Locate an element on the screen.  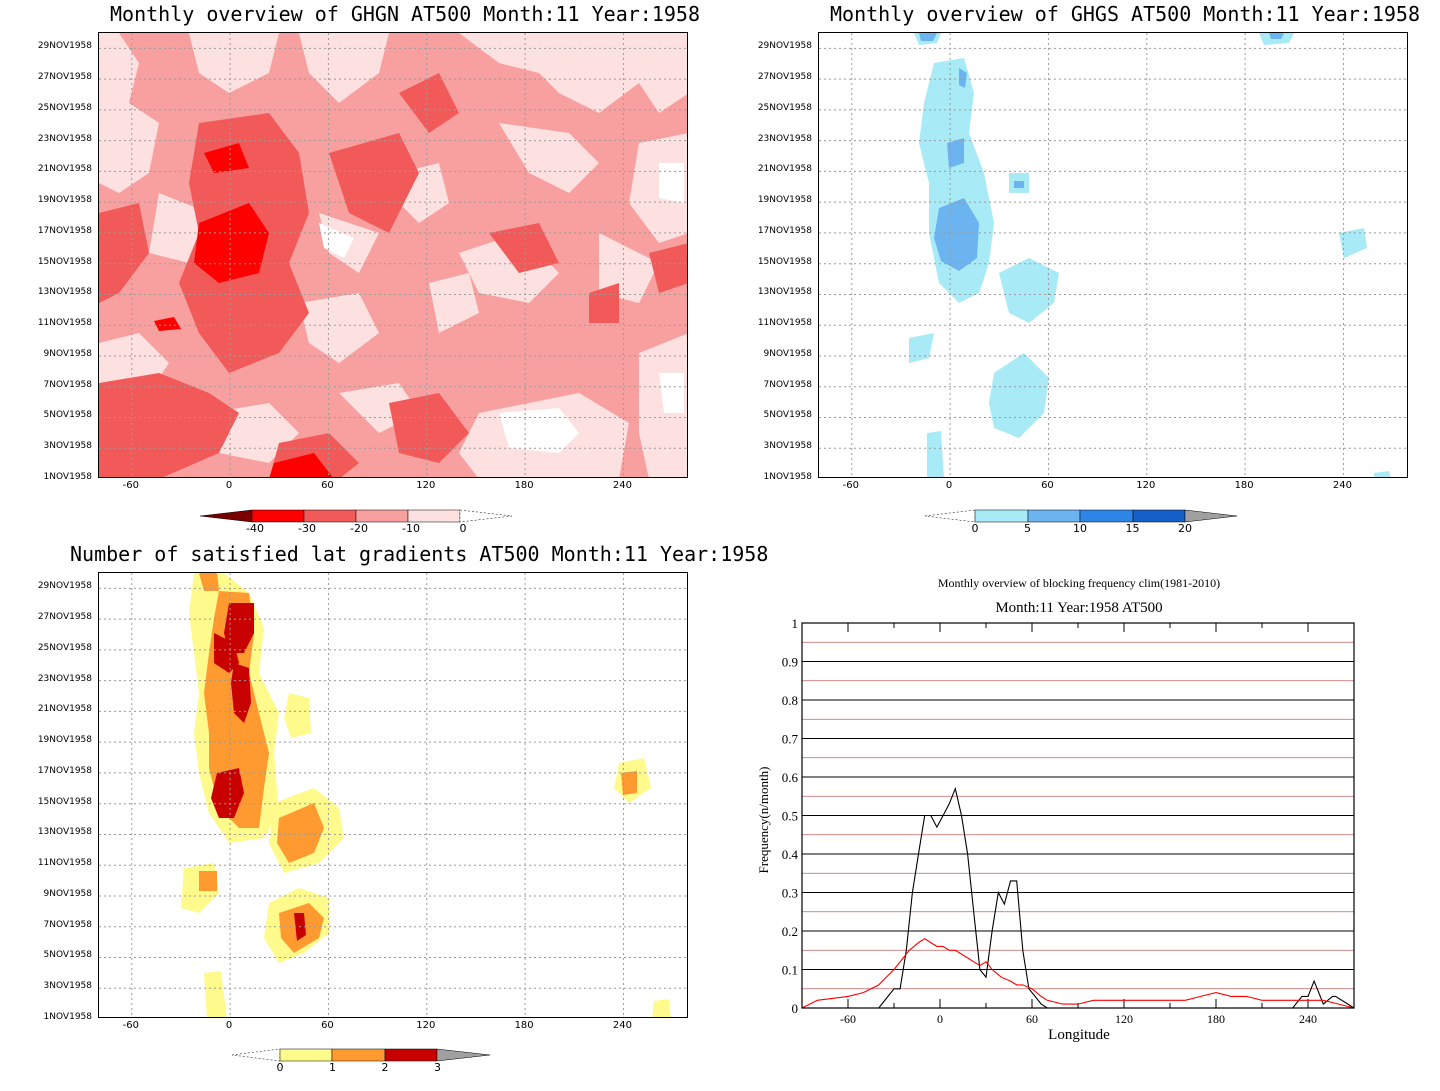
chart-1-colorbar is located at coordinates (359, 515).